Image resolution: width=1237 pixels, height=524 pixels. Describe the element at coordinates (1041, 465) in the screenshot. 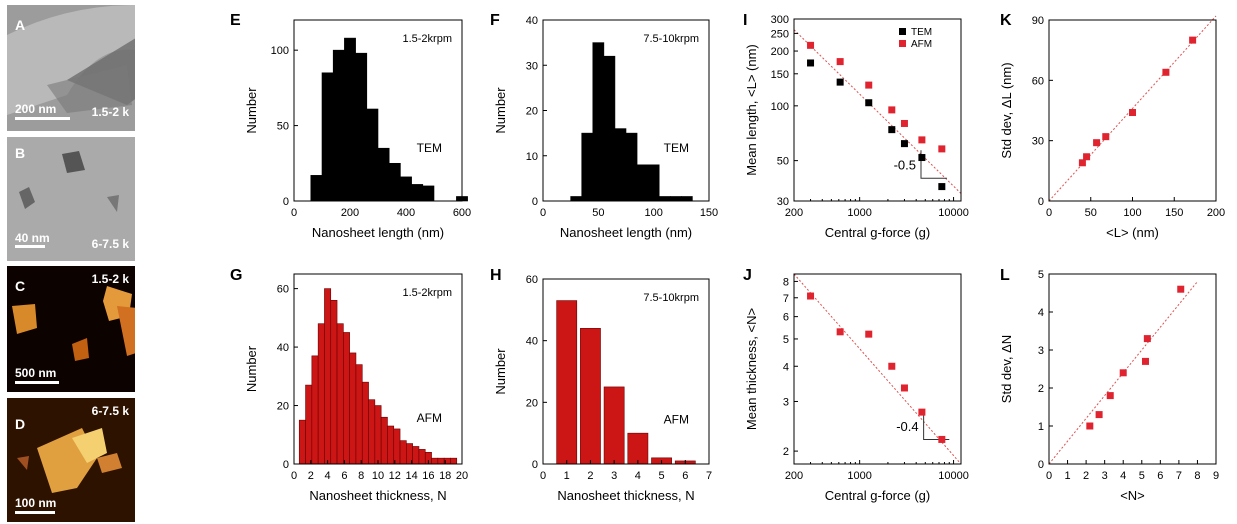

I see `y-tick-label-l: 0` at that location.